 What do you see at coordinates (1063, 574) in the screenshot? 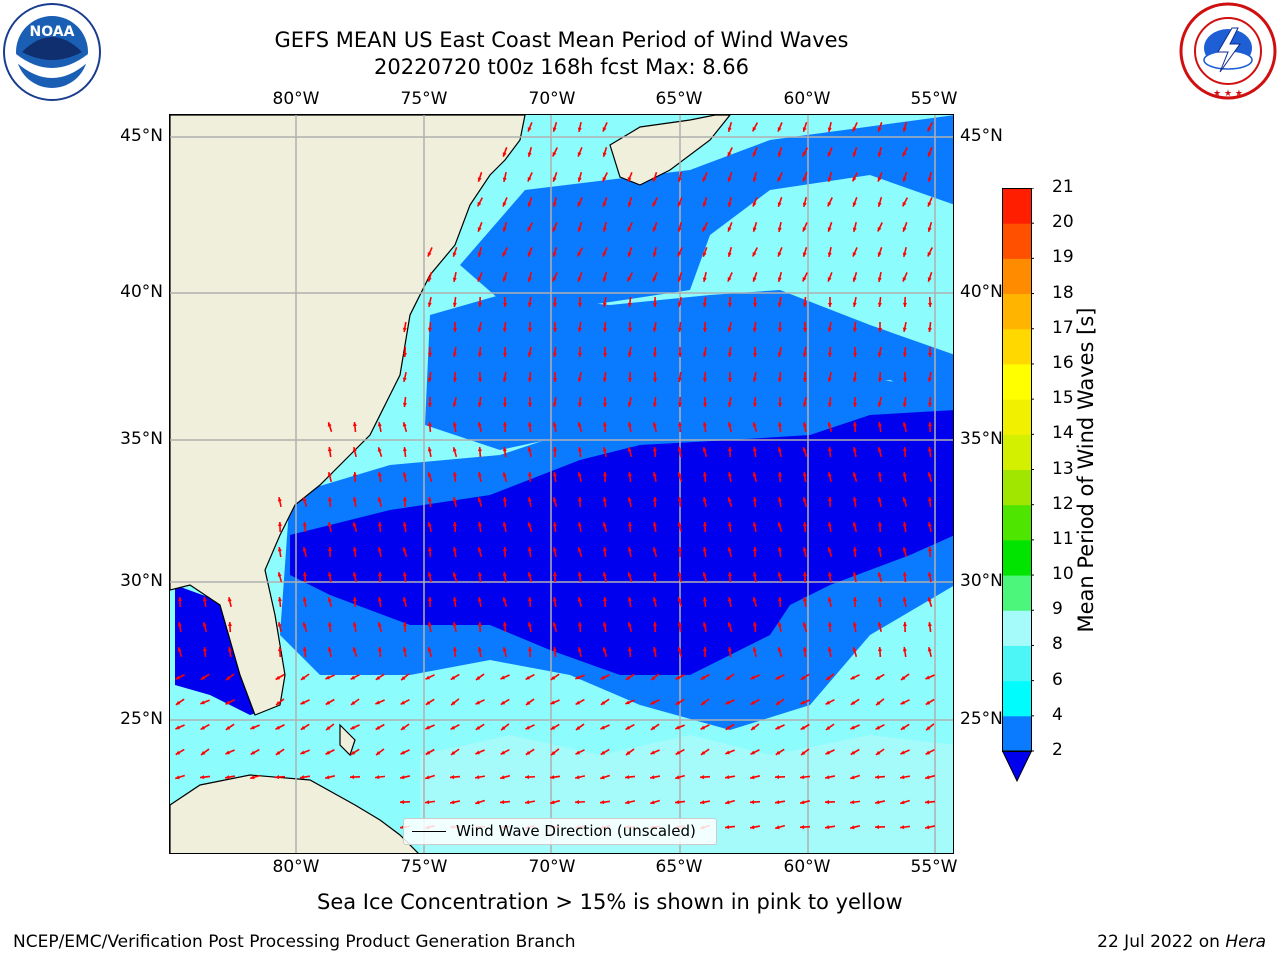
I see `colorbar-tick-label: 10` at bounding box center [1063, 574].